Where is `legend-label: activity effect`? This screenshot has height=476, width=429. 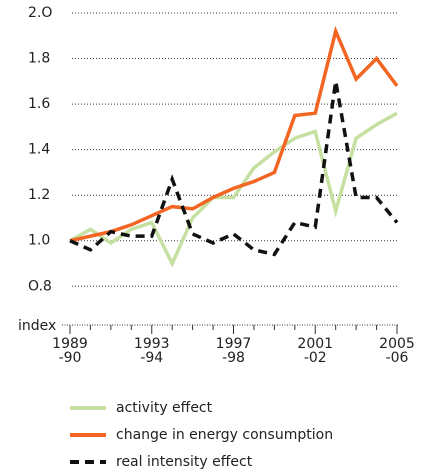 legend-label: activity effect is located at coordinates (164, 408).